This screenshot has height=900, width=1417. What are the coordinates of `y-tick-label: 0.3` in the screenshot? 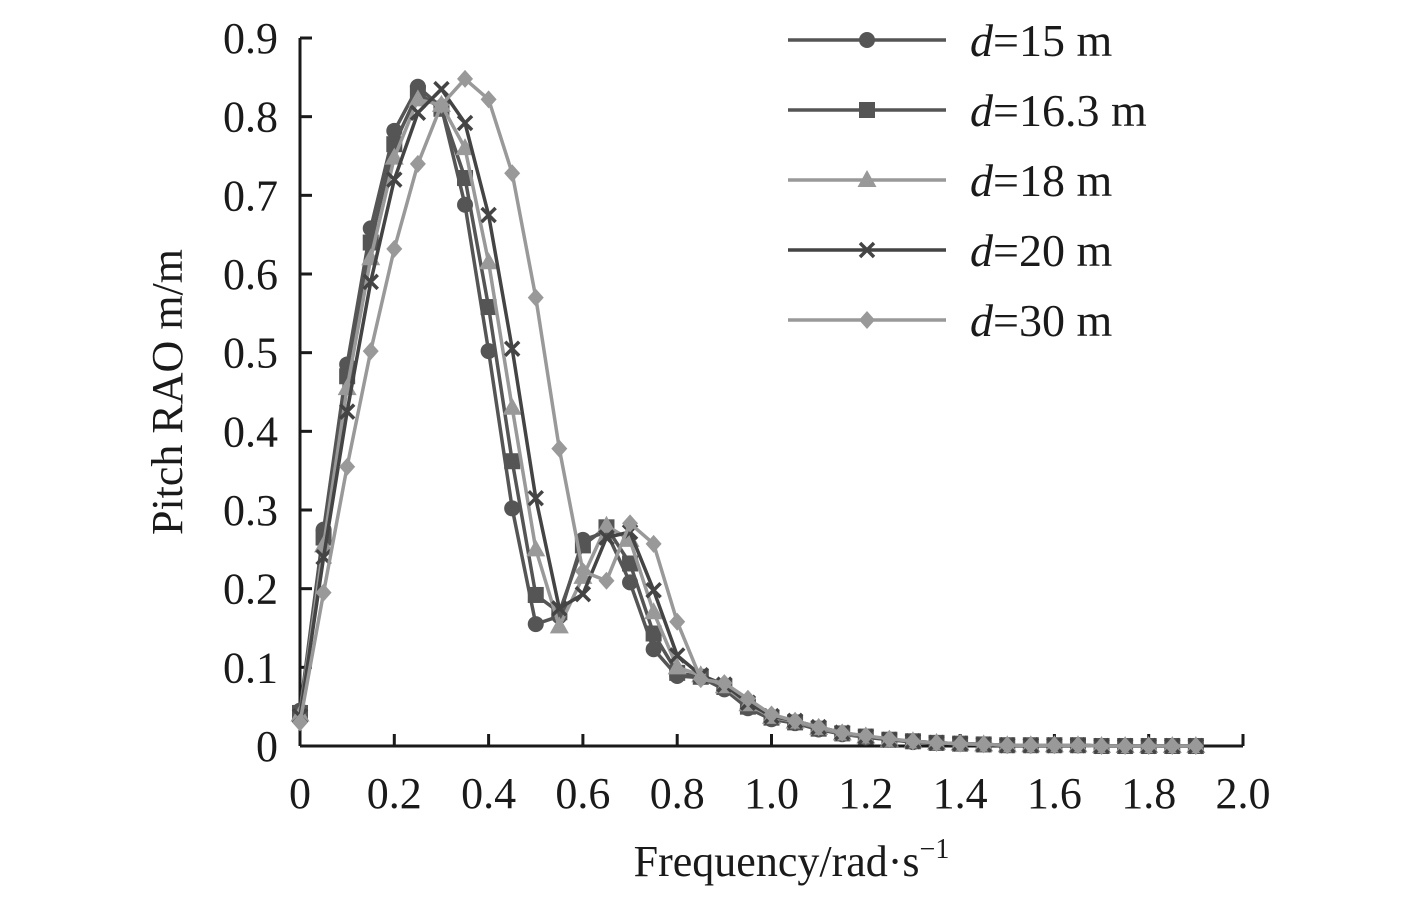 It's located at (250, 510).